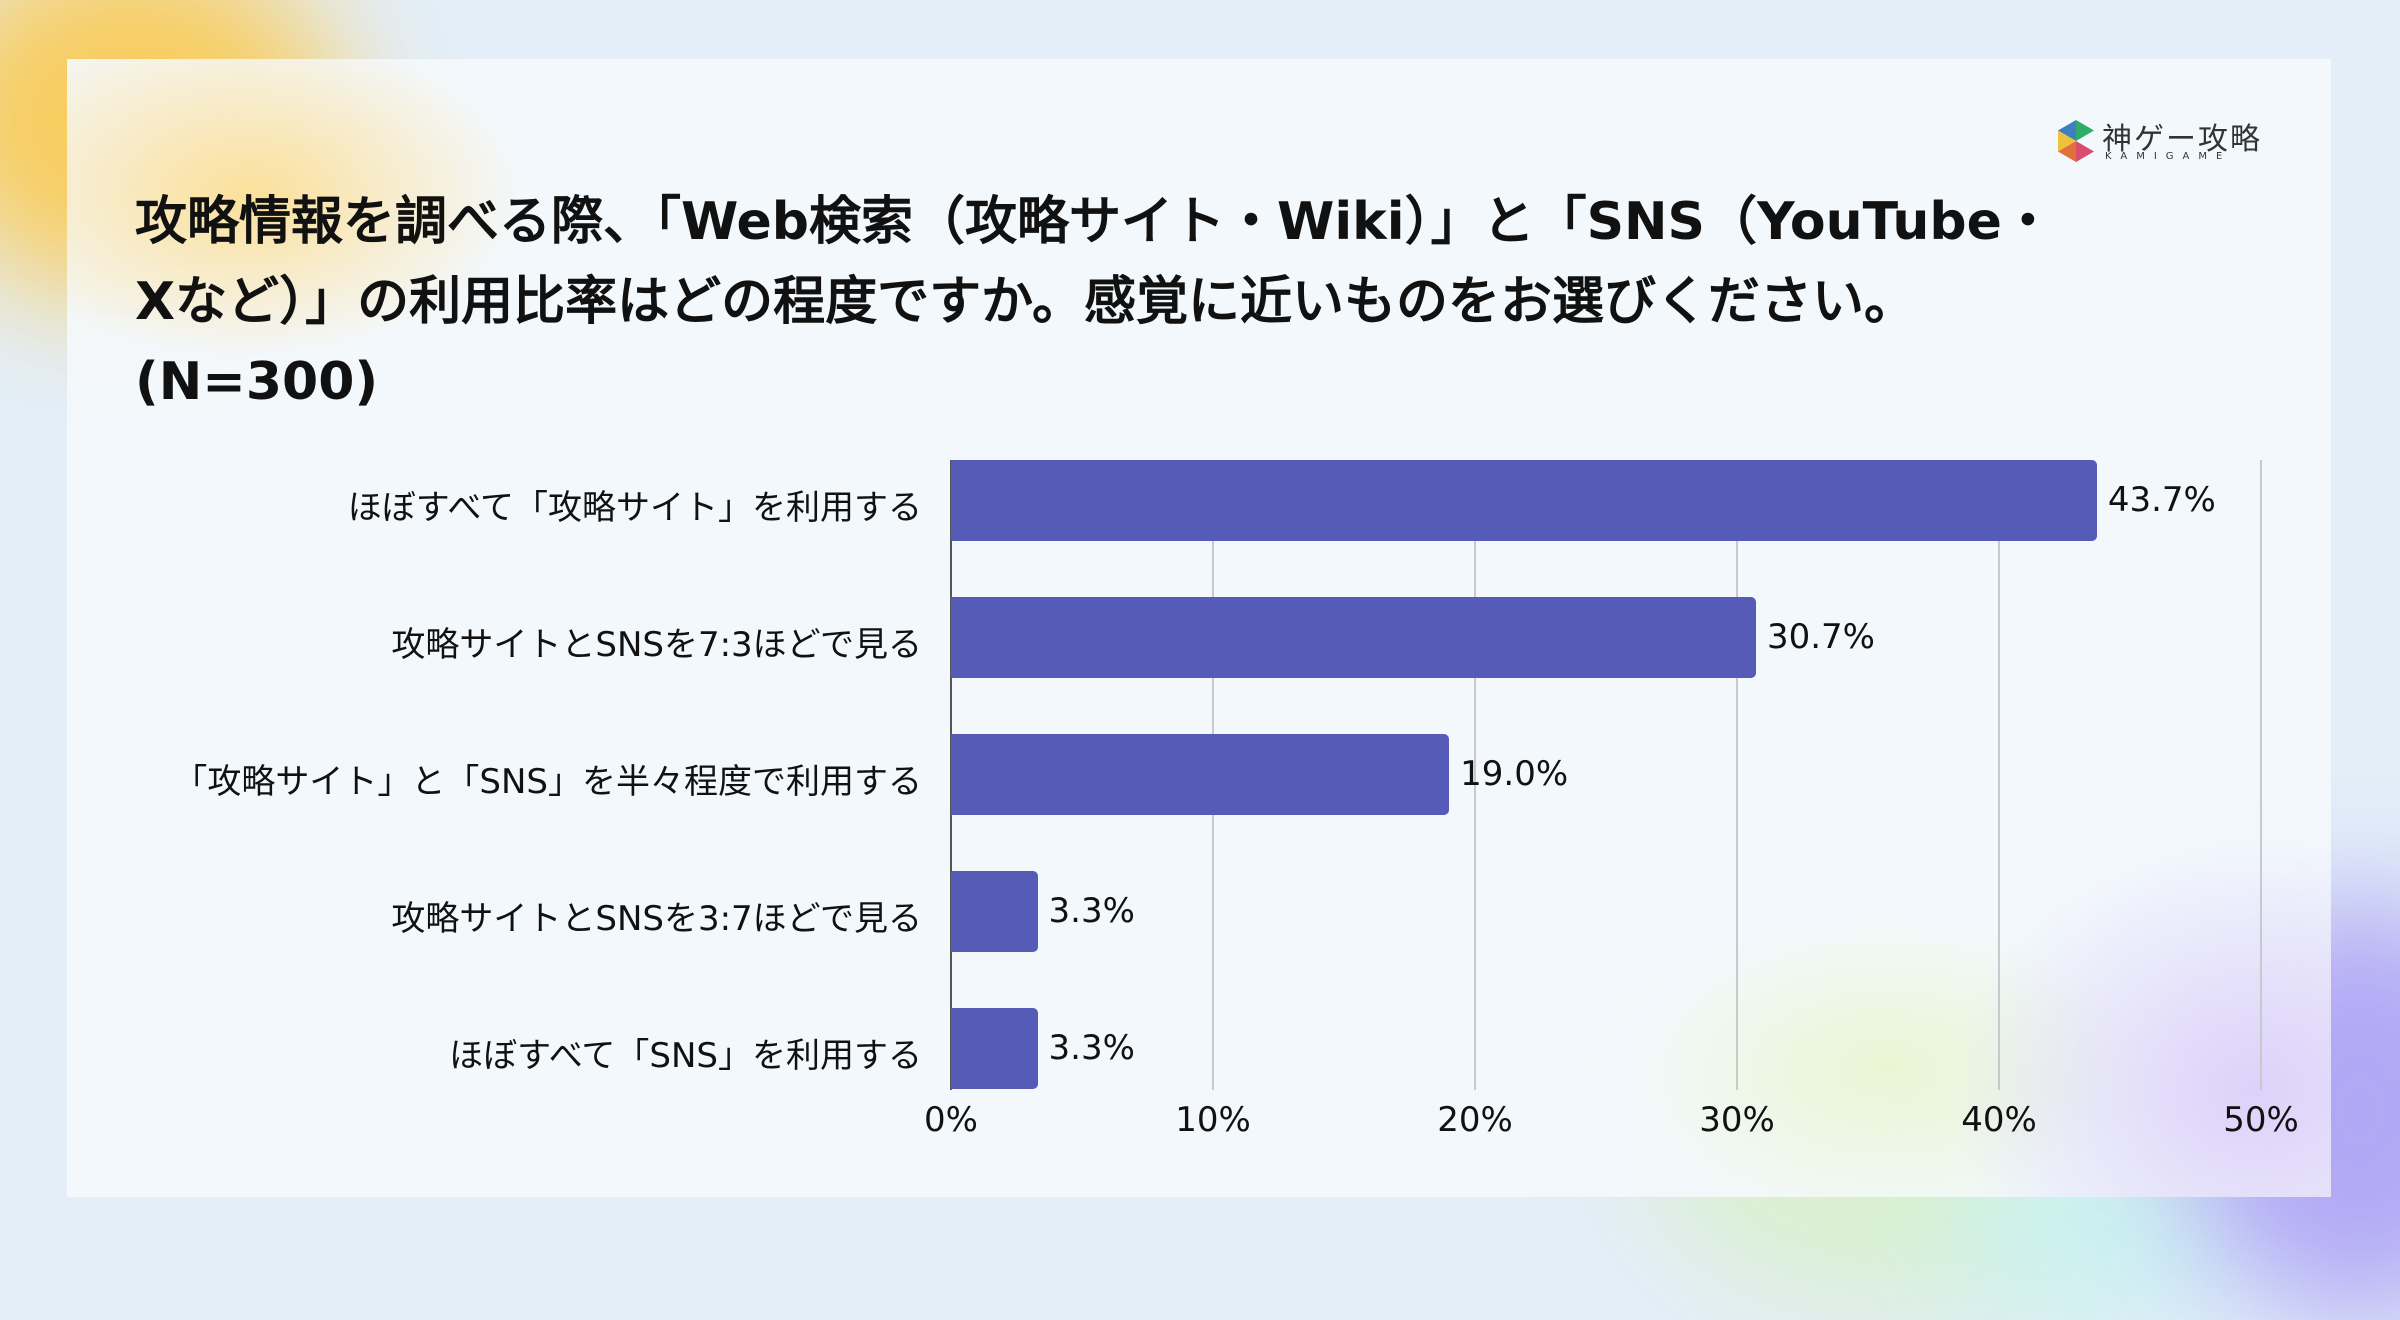  Describe the element at coordinates (2139, 1018) in the screenshot. I see `card-glow-purple` at that location.